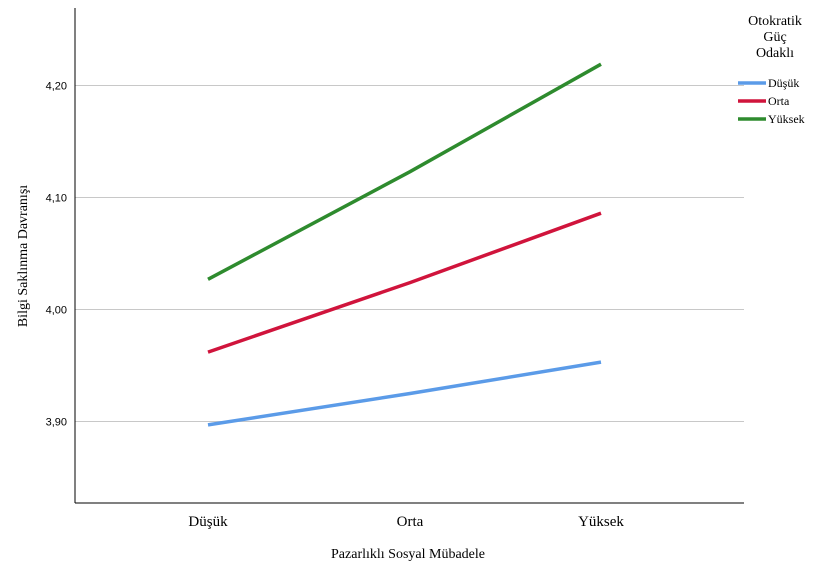  What do you see at coordinates (23, 256) in the screenshot?
I see `y-axis-title: Bilgi Saklınma Davranışı` at bounding box center [23, 256].